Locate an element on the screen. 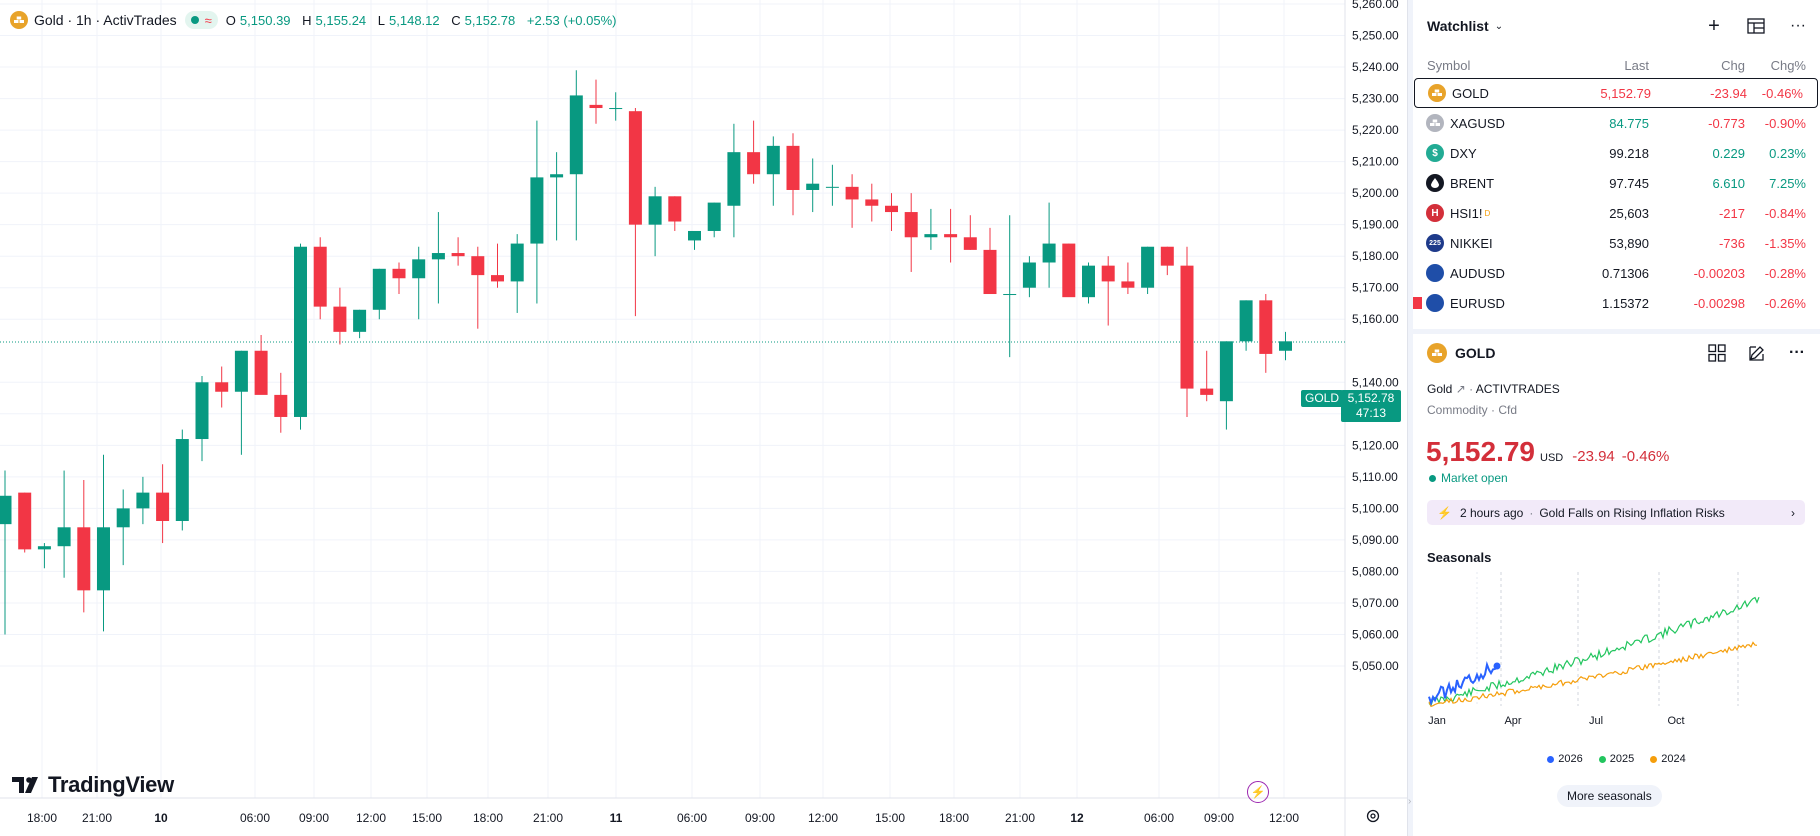  more-options-icon: ··· is located at coordinates (1798, 25).